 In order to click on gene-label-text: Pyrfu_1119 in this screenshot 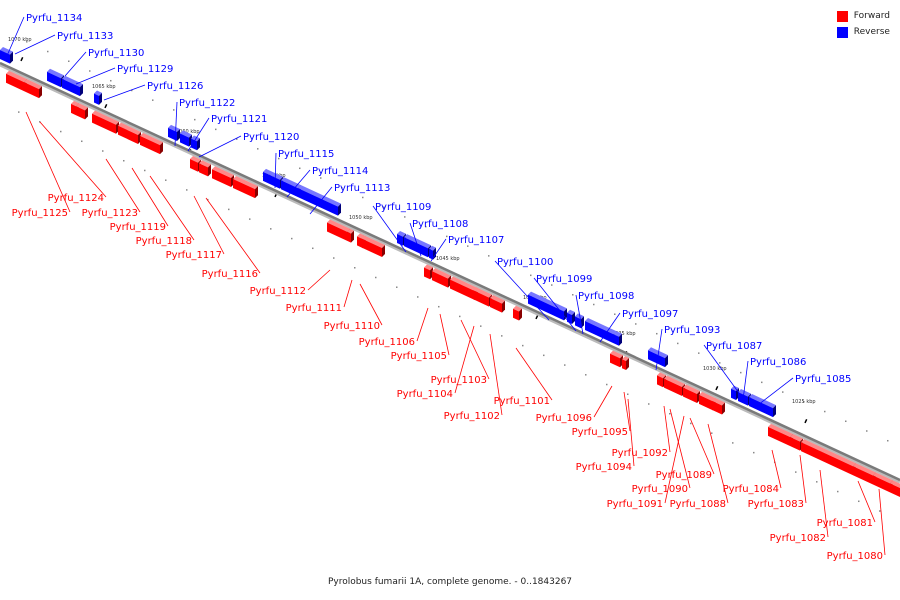, I will do `click(138, 227)`.